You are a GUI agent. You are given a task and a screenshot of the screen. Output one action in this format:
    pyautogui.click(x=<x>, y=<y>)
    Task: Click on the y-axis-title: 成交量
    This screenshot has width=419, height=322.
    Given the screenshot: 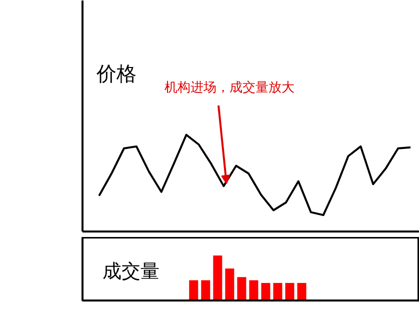 What is the action you would take?
    pyautogui.click(x=131, y=271)
    